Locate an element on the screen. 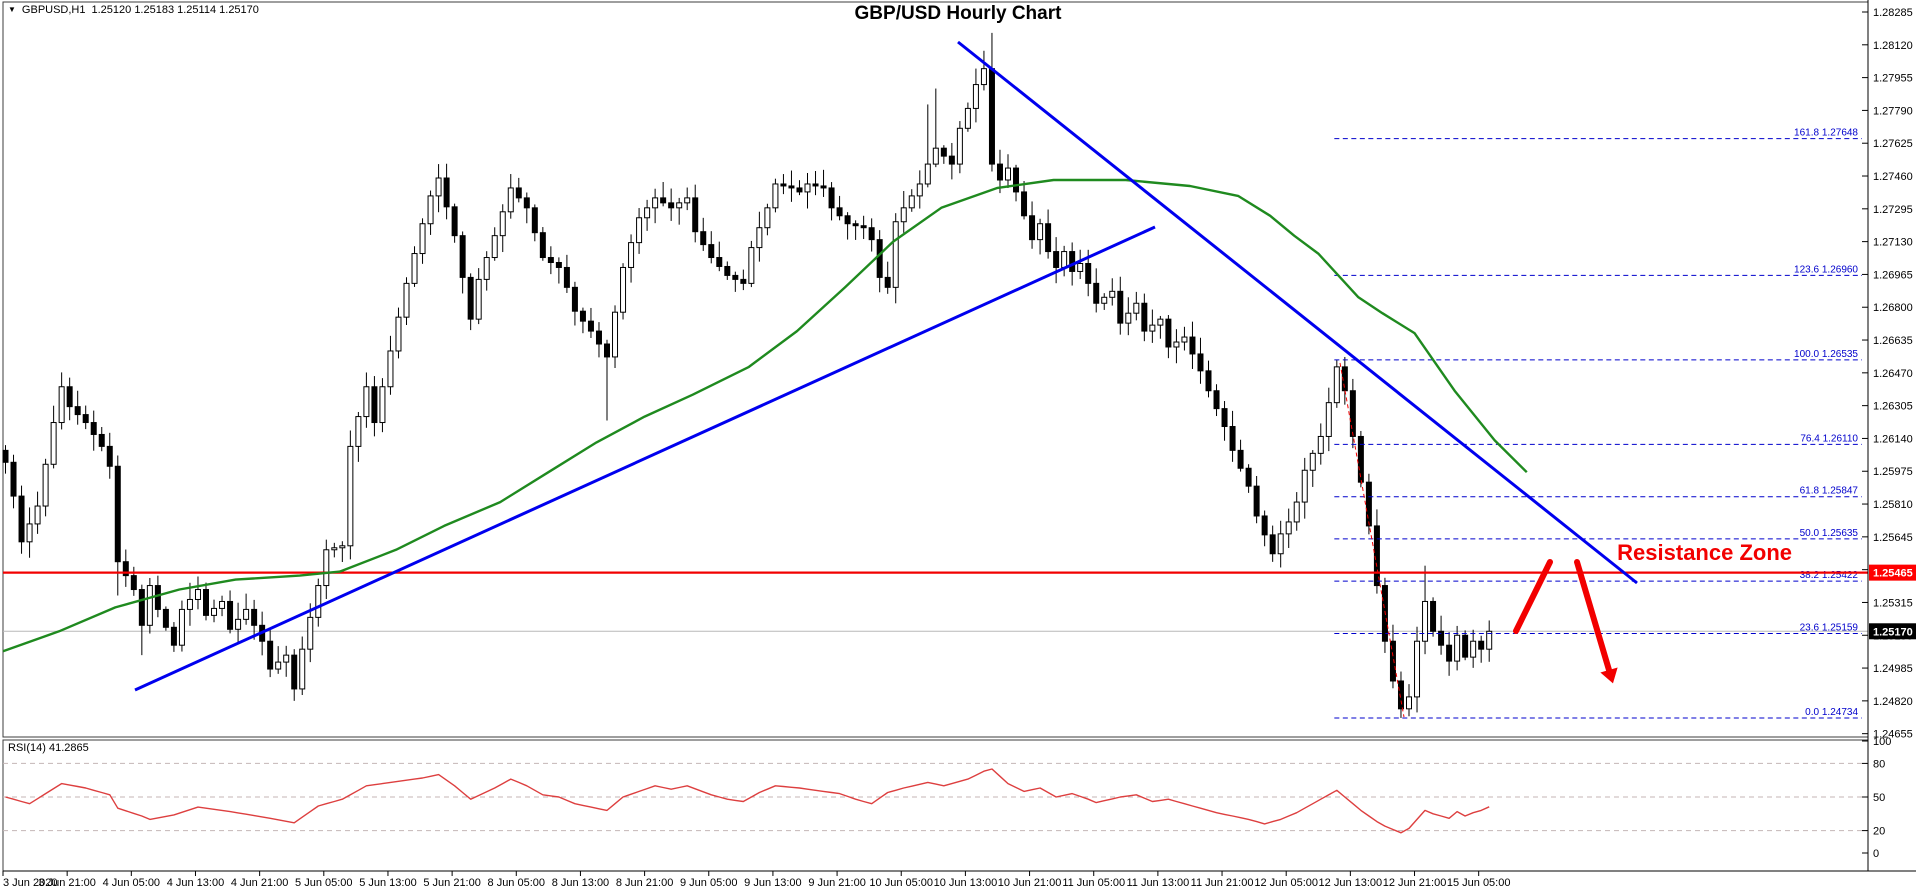 The image size is (1916, 896). rsi-panel: 100 80 50 20 0 is located at coordinates (947, 798).